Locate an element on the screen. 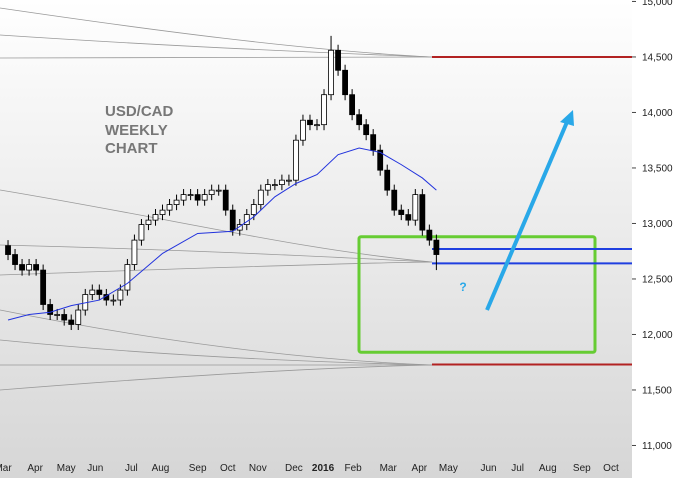 Image resolution: width=675 pixels, height=478 pixels. x-tick-label: Feb is located at coordinates (353, 468).